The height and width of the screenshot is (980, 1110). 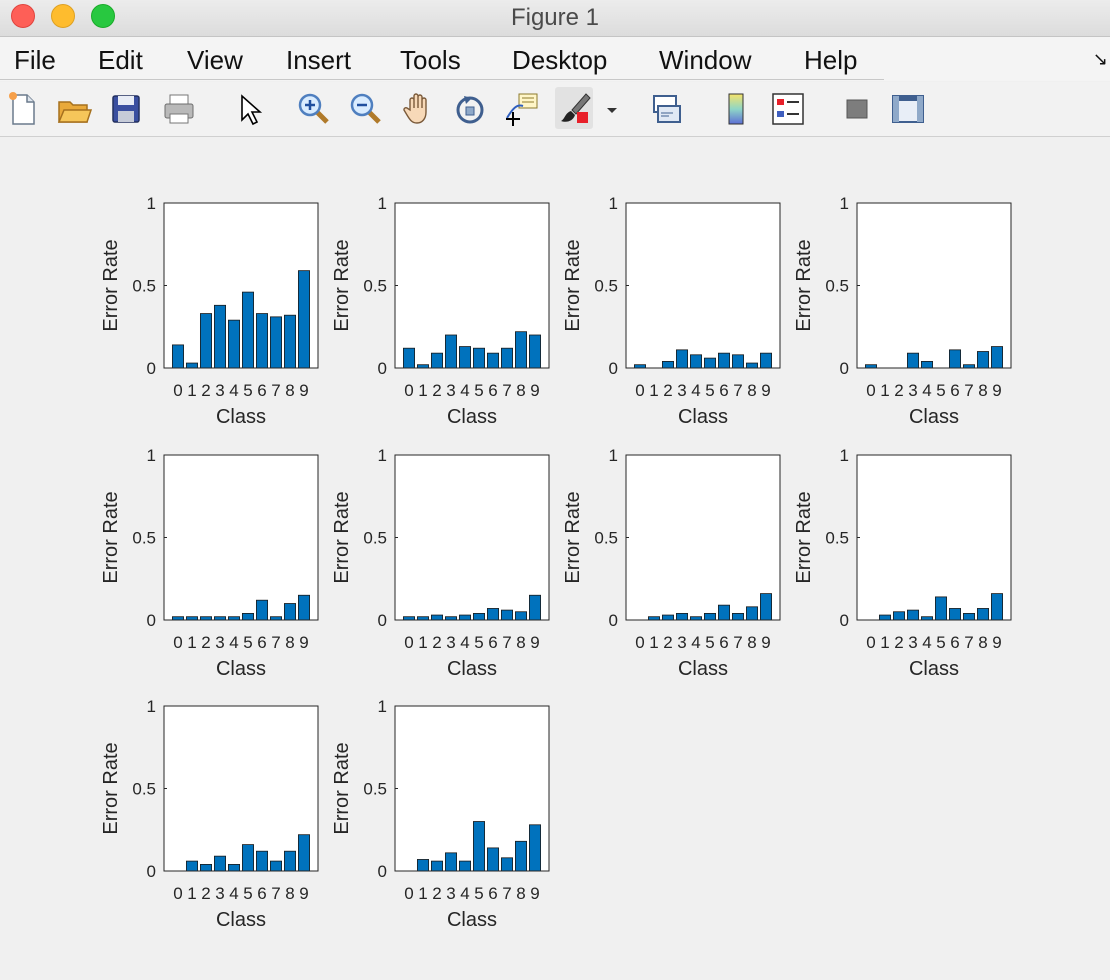 I want to click on pointer-icon, so click(x=249, y=109).